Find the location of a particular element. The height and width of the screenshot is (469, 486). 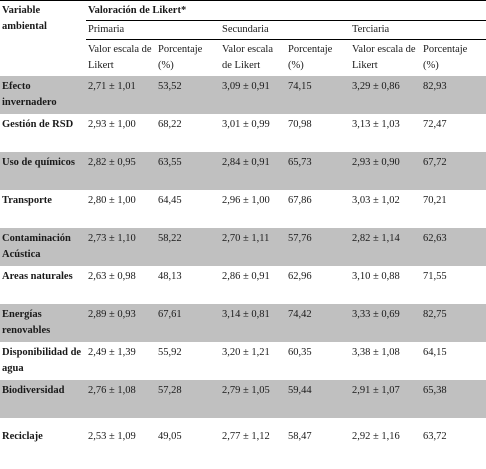

row-label: Contaminación Acústica is located at coordinates (43, 247).